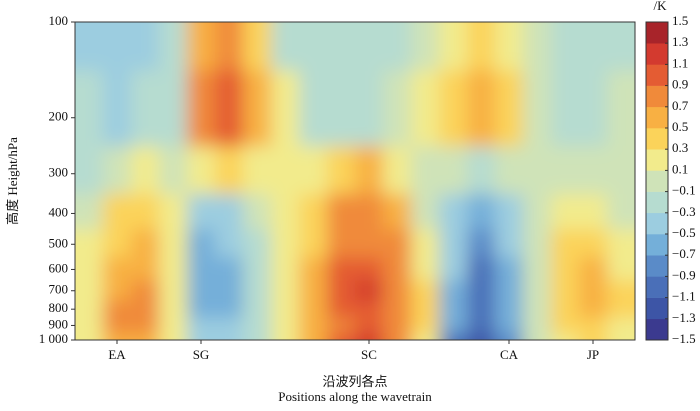 This screenshot has width=700, height=411. What do you see at coordinates (684, 338) in the screenshot?
I see `colorbar-tick-label: −1.5` at bounding box center [684, 338].